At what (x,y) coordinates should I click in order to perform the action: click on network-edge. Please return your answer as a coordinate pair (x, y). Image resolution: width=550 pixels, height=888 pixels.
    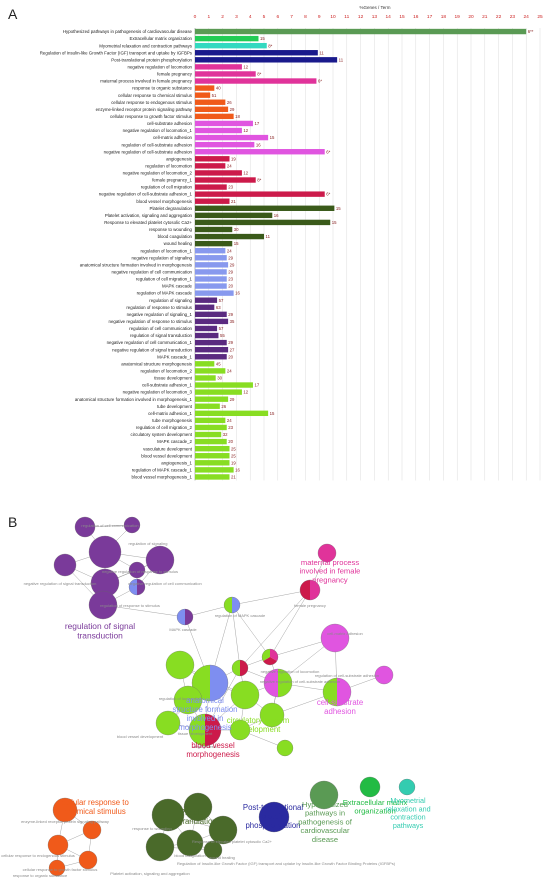
    Looking at the image, I should click on (251, 631).